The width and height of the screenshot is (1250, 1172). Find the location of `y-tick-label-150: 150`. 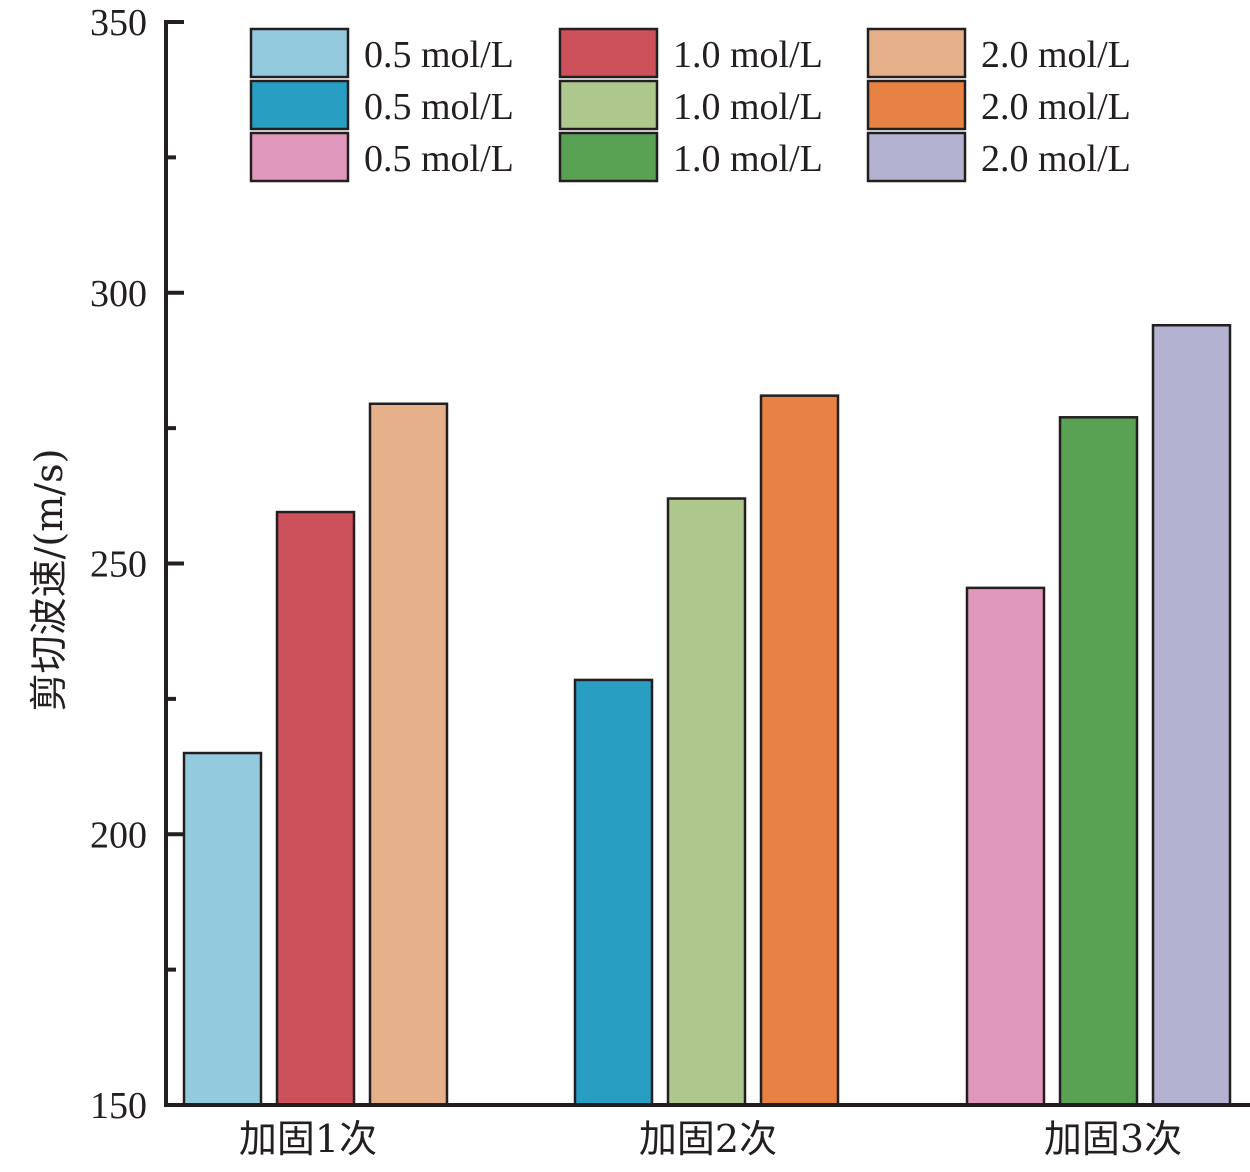

y-tick-label-150: 150 is located at coordinates (118, 1106).